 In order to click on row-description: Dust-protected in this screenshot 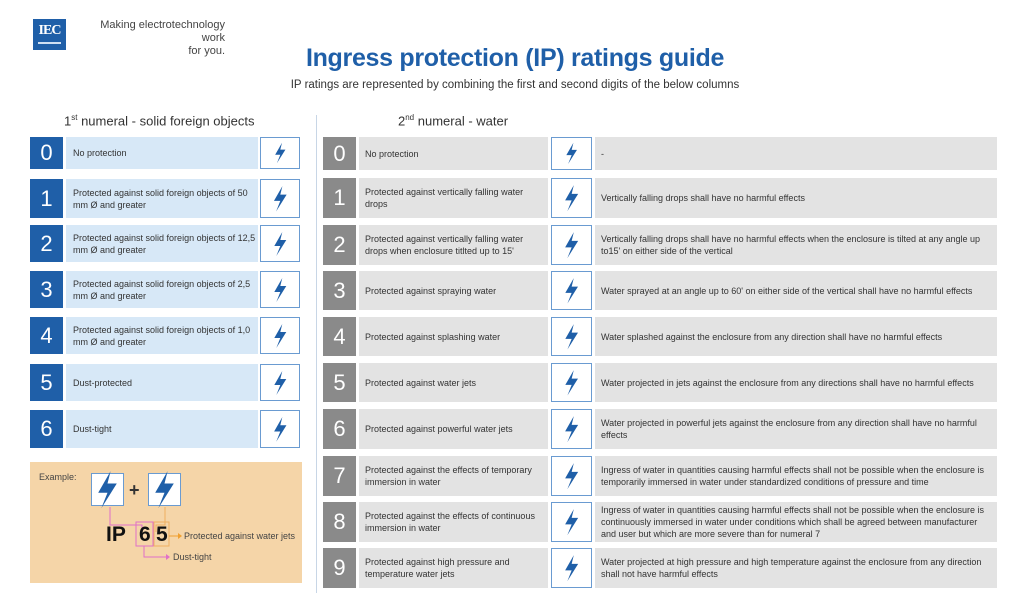, I will do `click(162, 382)`.